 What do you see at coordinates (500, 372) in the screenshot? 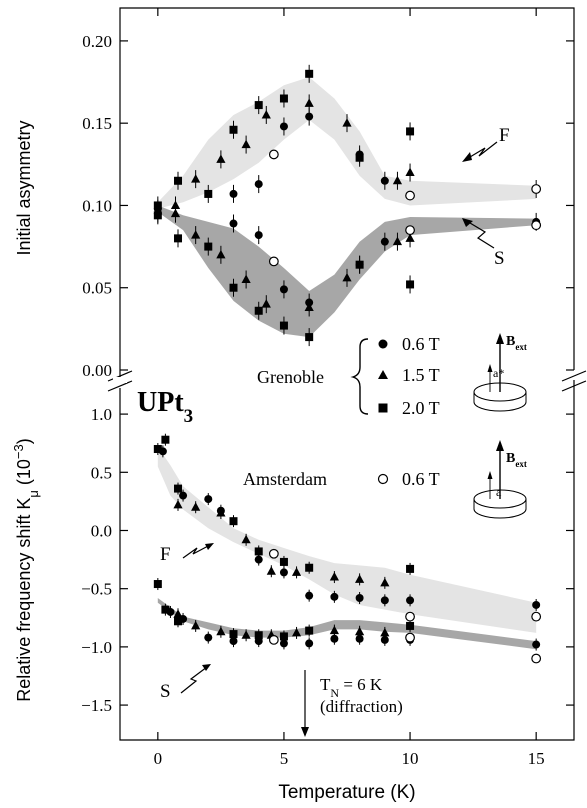
I see `sample-disk-icon-grenoble: Bext a*` at bounding box center [500, 372].